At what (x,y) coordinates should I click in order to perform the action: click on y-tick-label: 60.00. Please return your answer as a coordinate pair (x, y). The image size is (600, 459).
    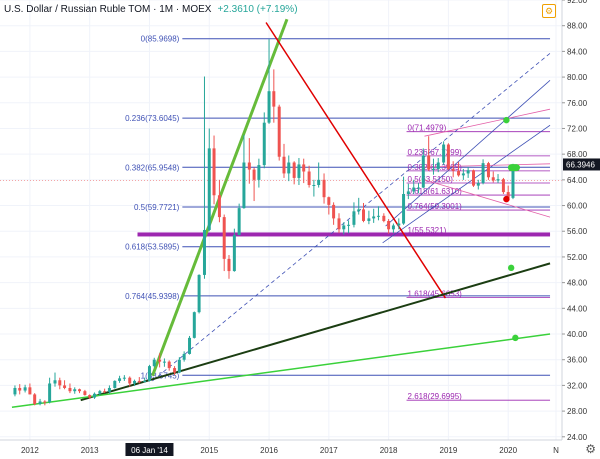
    Looking at the image, I should click on (577, 206).